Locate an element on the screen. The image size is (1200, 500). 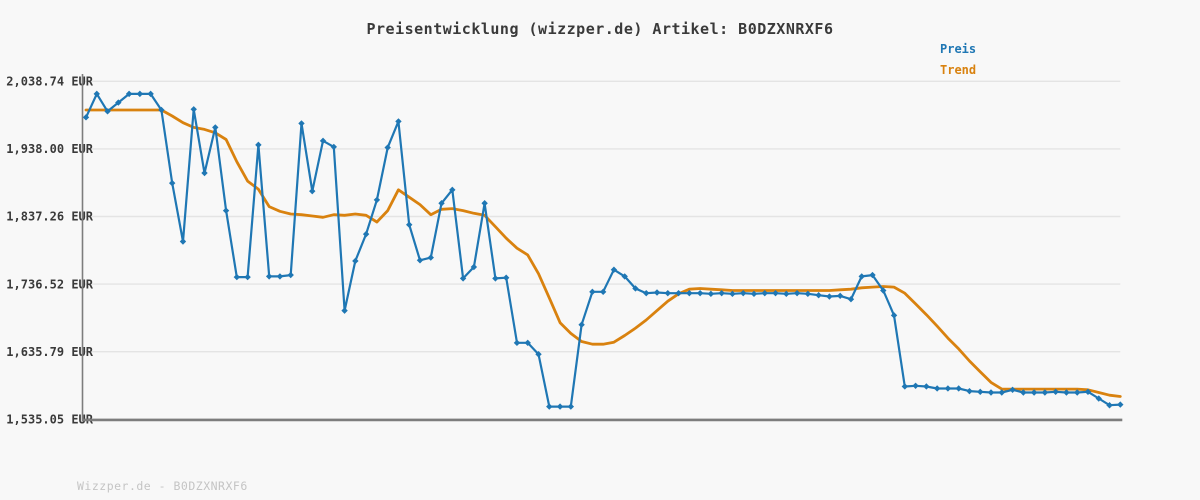
legend: Preis Trend is located at coordinates (958, 60).